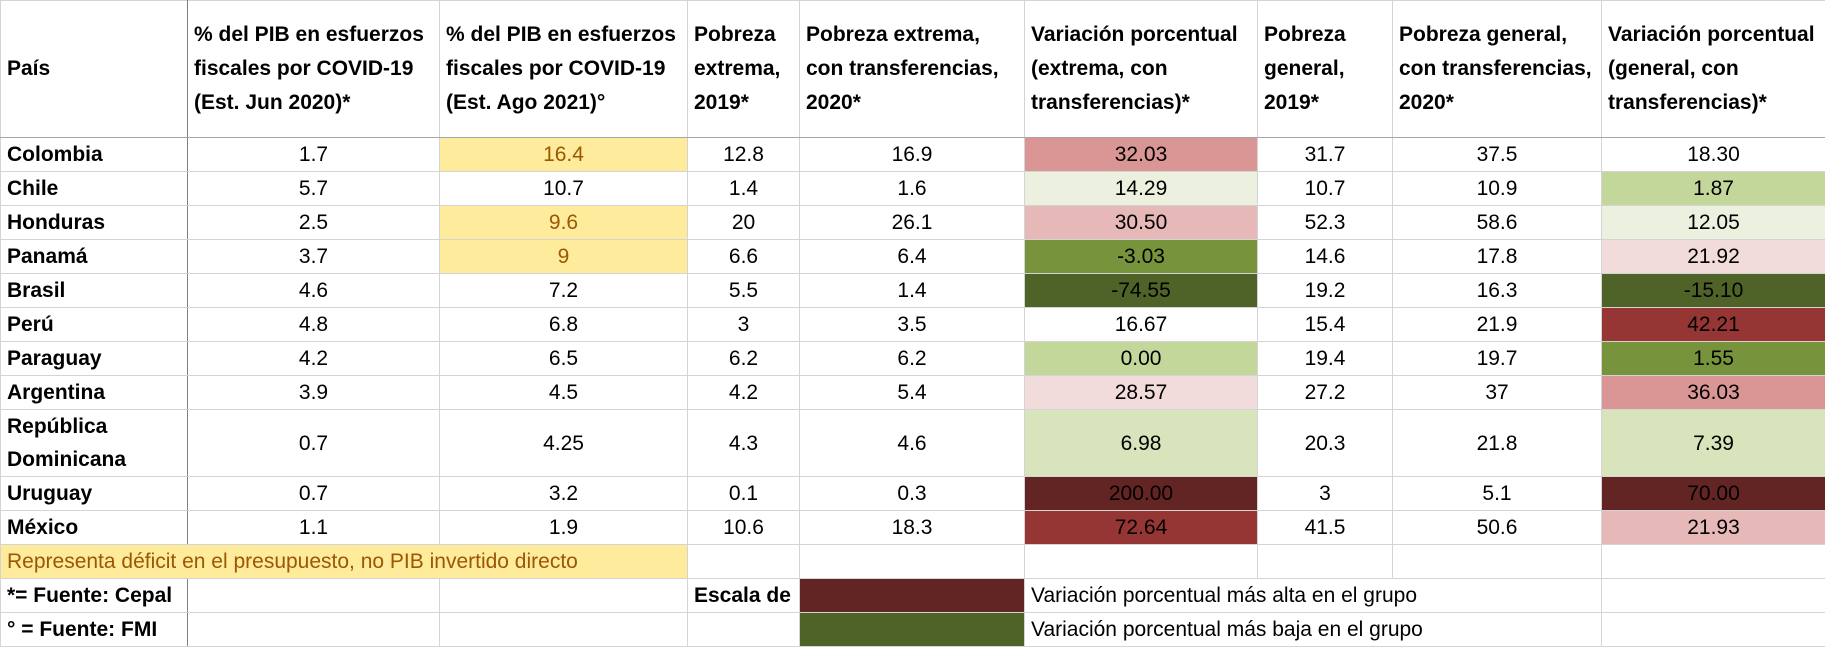 Image resolution: width=1825 pixels, height=651 pixels. Describe the element at coordinates (1325, 358) in the screenshot. I see `general-poverty-2019-cell: 19.4` at that location.